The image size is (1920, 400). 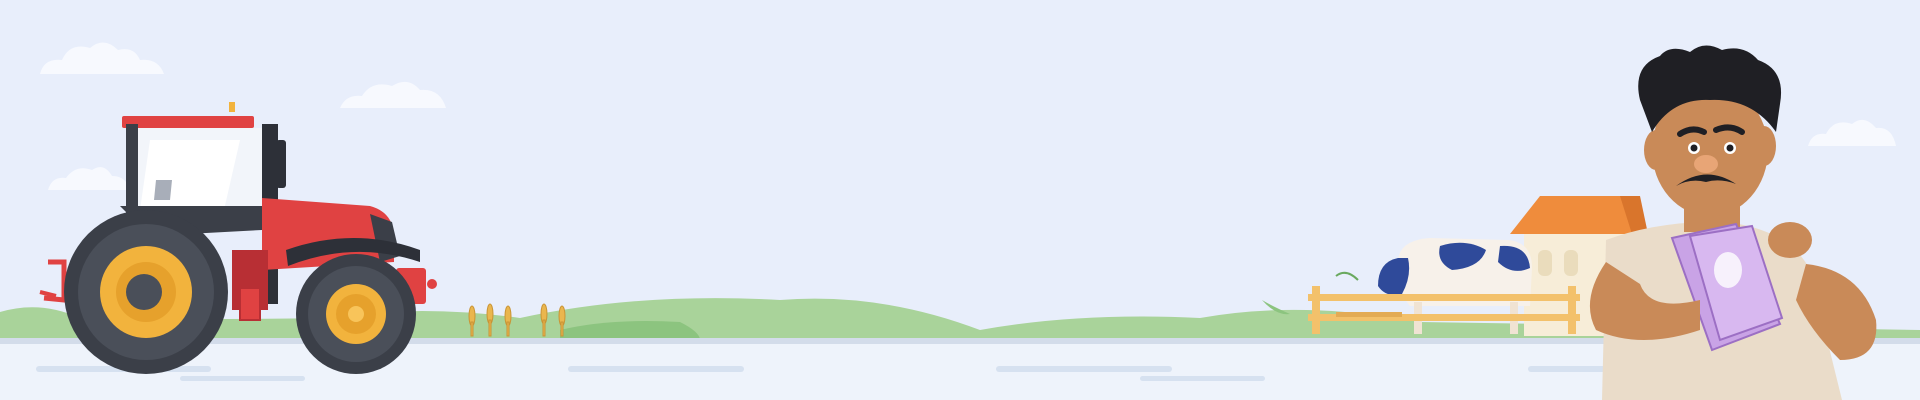 What do you see at coordinates (238, 238) in the screenshot?
I see `tractor-icon` at bounding box center [238, 238].